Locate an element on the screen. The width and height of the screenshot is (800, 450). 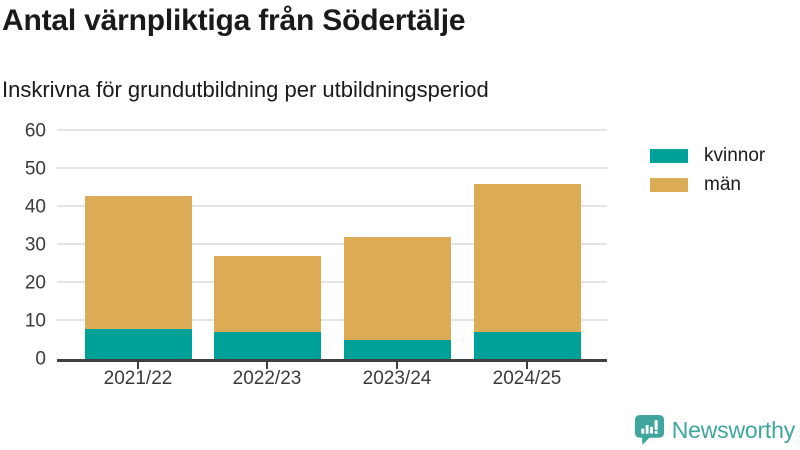
y-tick-label-10: 10 is located at coordinates (35, 321).